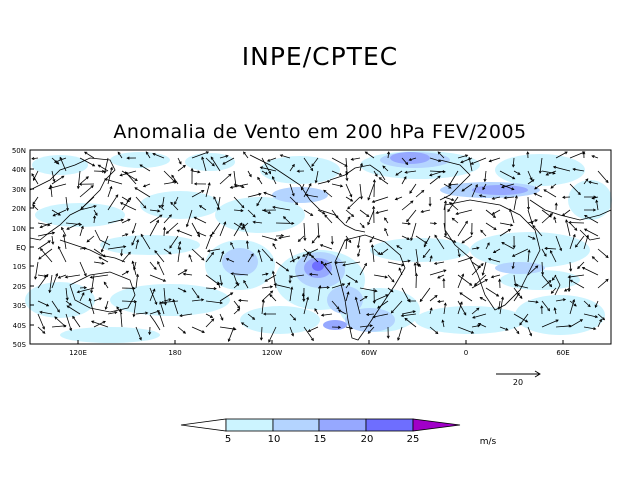 Image resolution: width=640 pixels, height=494 pixels. What do you see at coordinates (369, 353) in the screenshot?
I see `lon-label-60w: 60W` at bounding box center [369, 353].